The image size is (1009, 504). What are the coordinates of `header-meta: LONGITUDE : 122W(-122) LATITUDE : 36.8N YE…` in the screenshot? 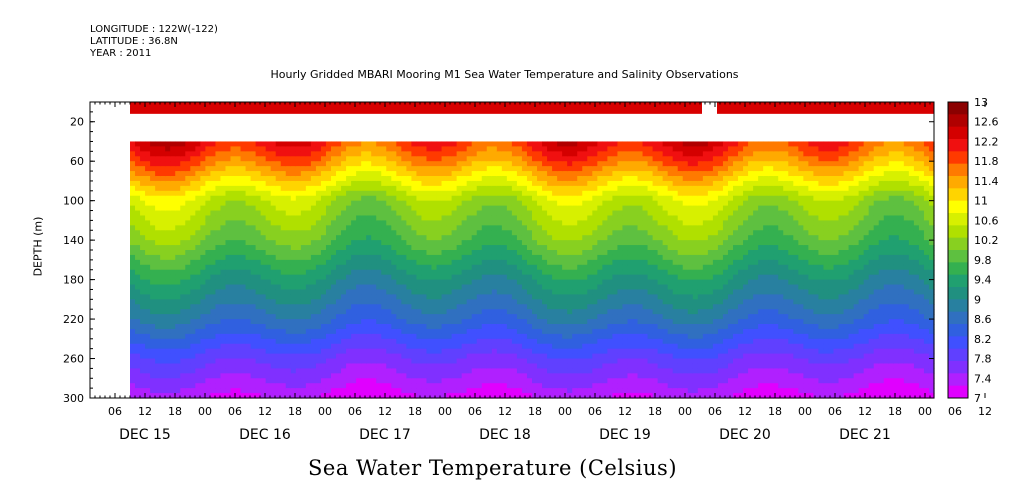 It's located at (154, 42).